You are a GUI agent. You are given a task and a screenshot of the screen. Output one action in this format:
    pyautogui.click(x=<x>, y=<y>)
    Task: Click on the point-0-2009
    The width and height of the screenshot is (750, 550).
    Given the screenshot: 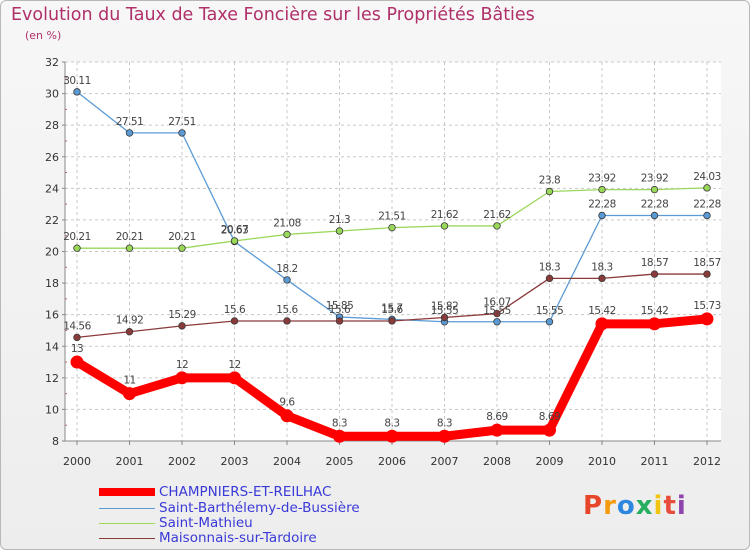 What is the action you would take?
    pyautogui.click(x=549, y=430)
    